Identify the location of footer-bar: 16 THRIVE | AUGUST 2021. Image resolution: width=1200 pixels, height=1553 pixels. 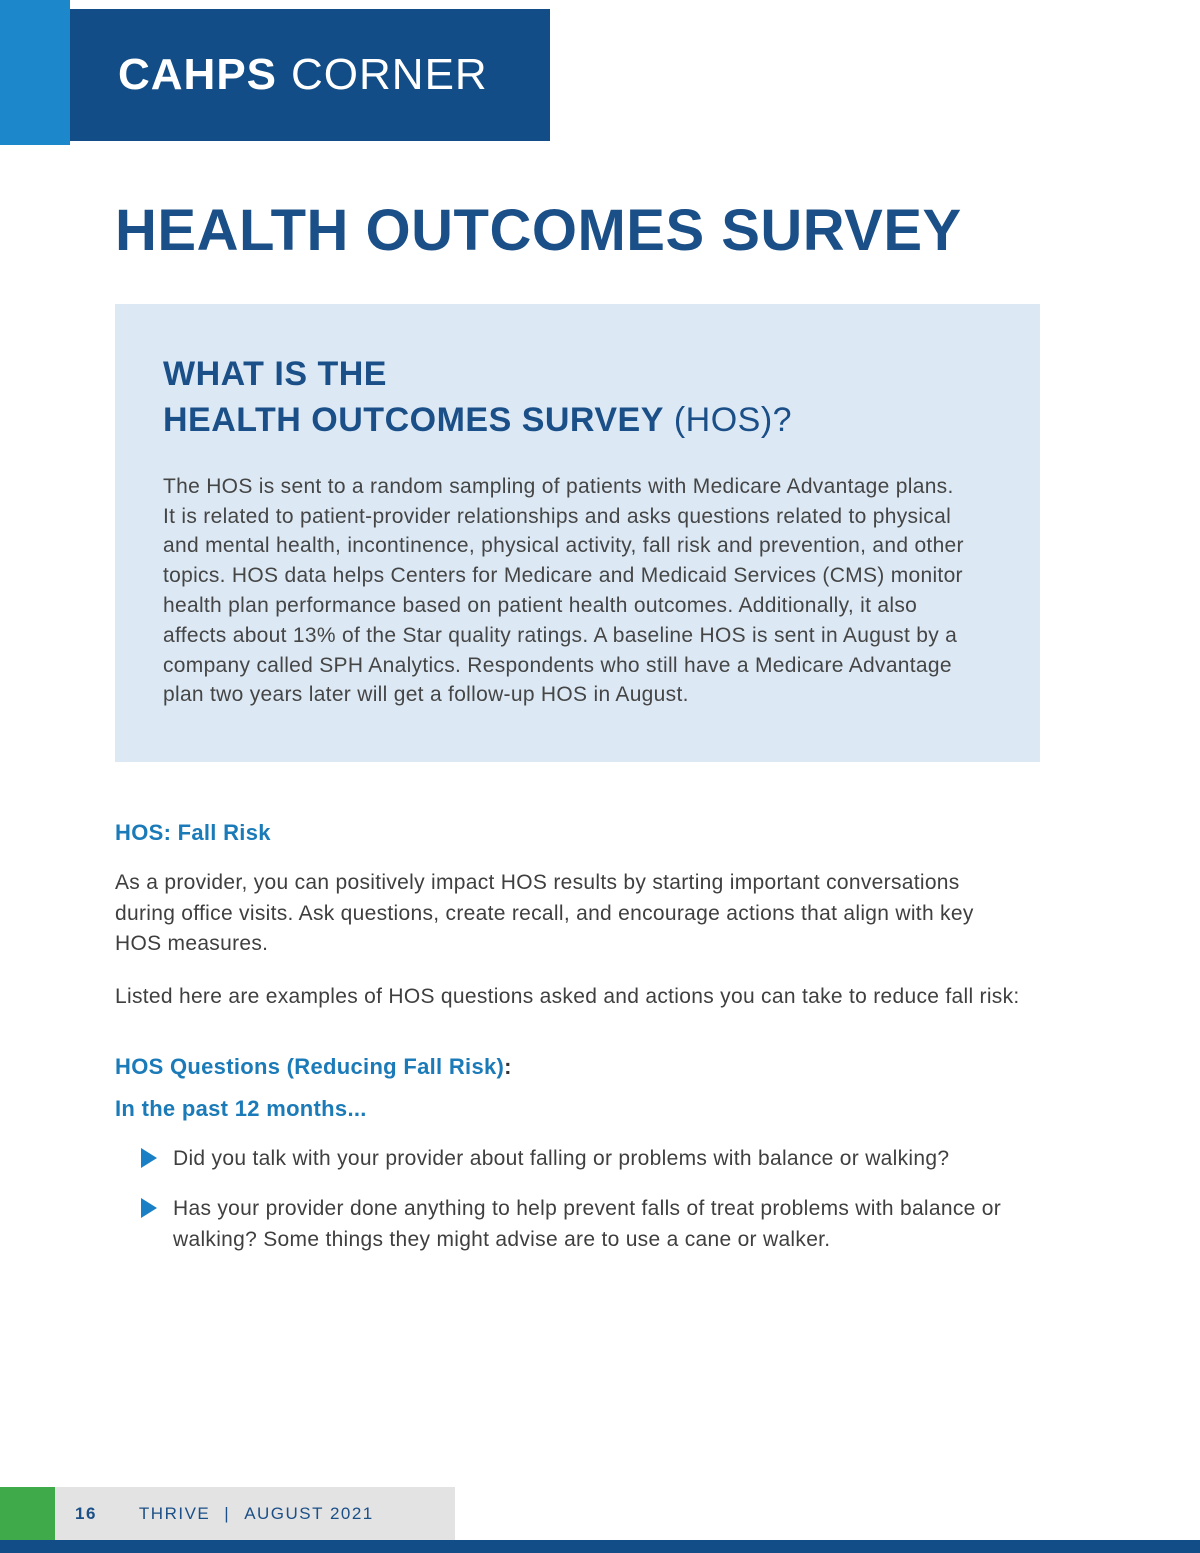
(255, 1513).